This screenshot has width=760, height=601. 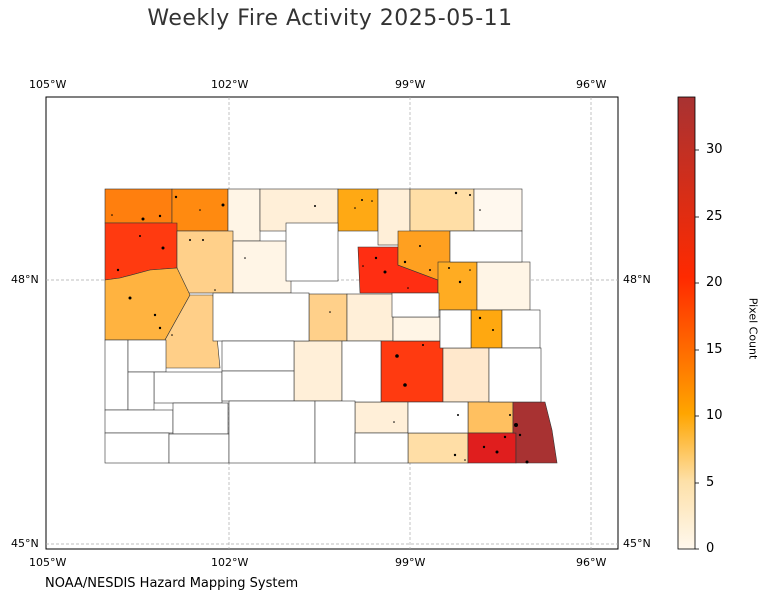 I want to click on lat-tick-left: 48°N, so click(x=25, y=279).